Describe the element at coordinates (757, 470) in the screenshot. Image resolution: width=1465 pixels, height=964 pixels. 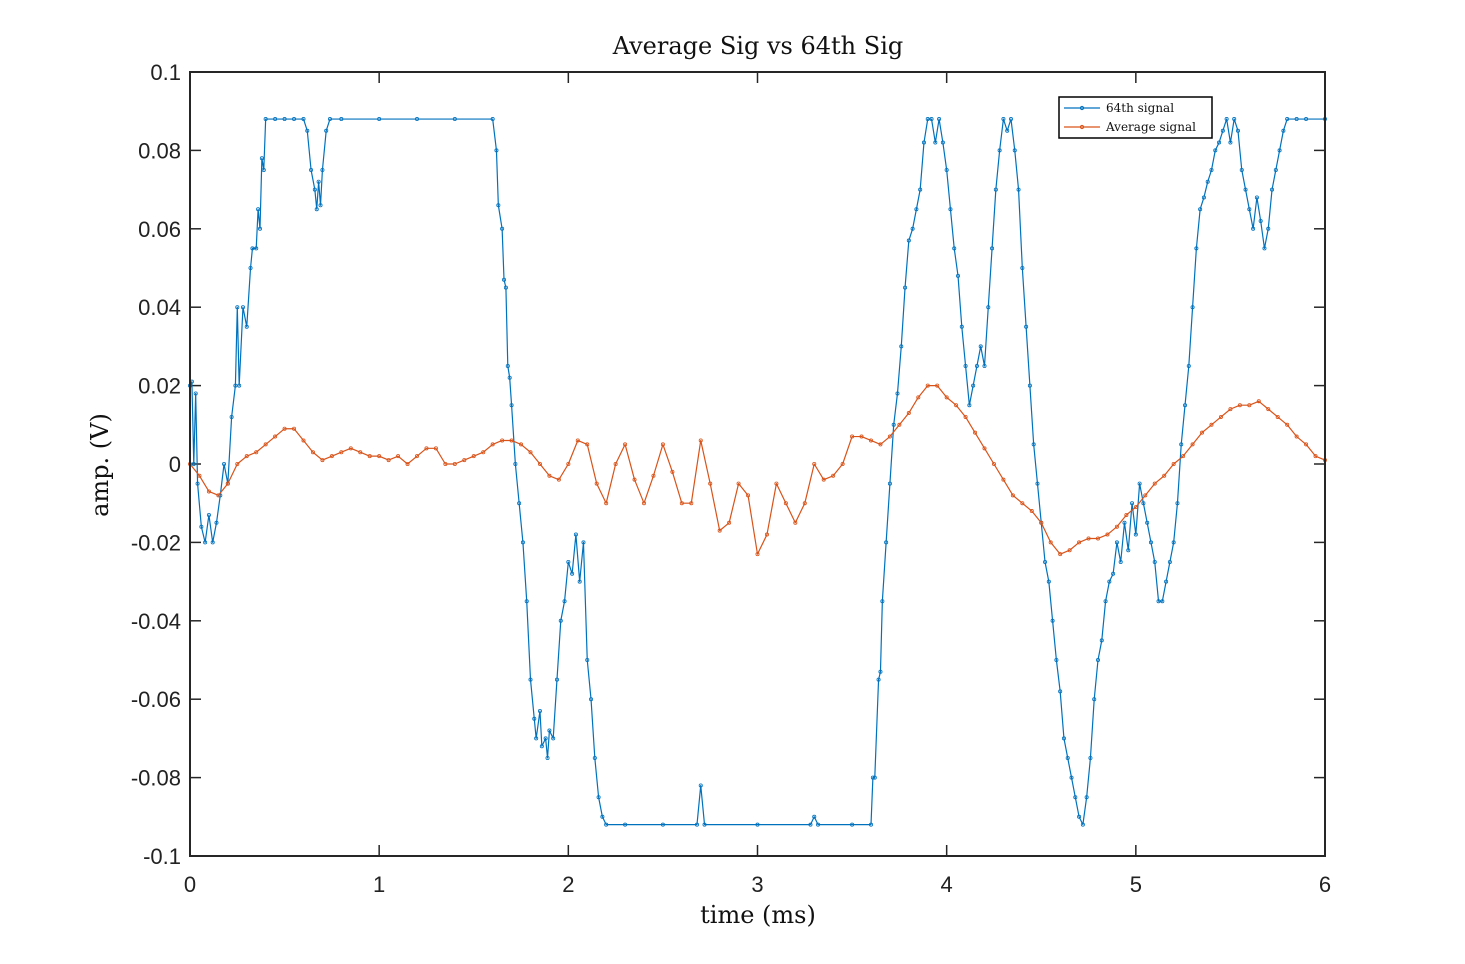
I see `series-average-signal` at that location.